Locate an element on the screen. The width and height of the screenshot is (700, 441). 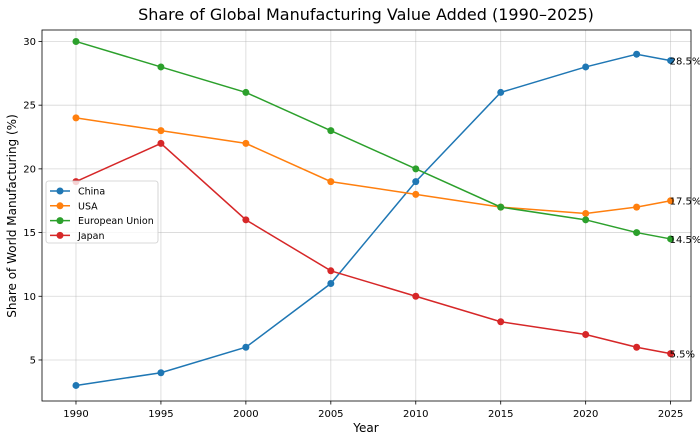
end-label-usa: 17.5% is located at coordinates (685, 202).